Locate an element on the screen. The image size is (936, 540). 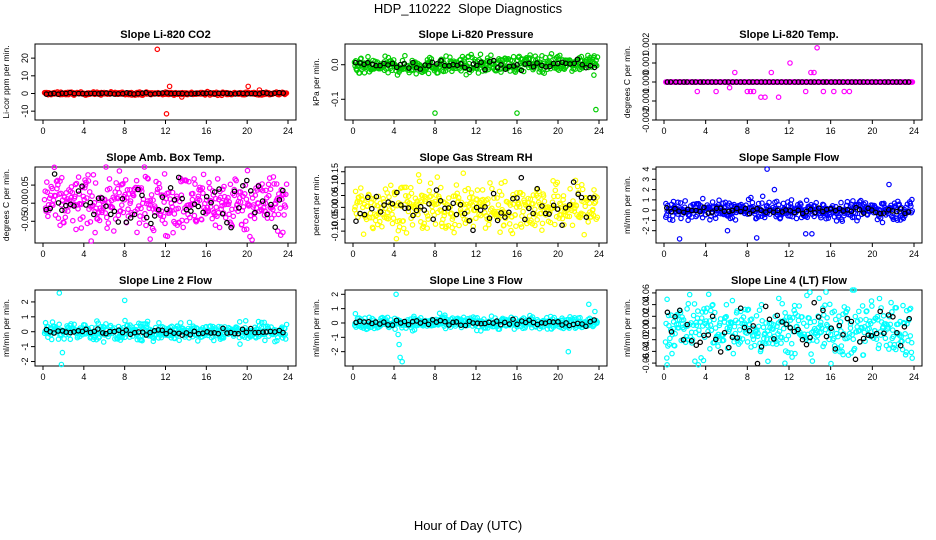
y-tick-label: 3 is located at coordinates (646, 179).